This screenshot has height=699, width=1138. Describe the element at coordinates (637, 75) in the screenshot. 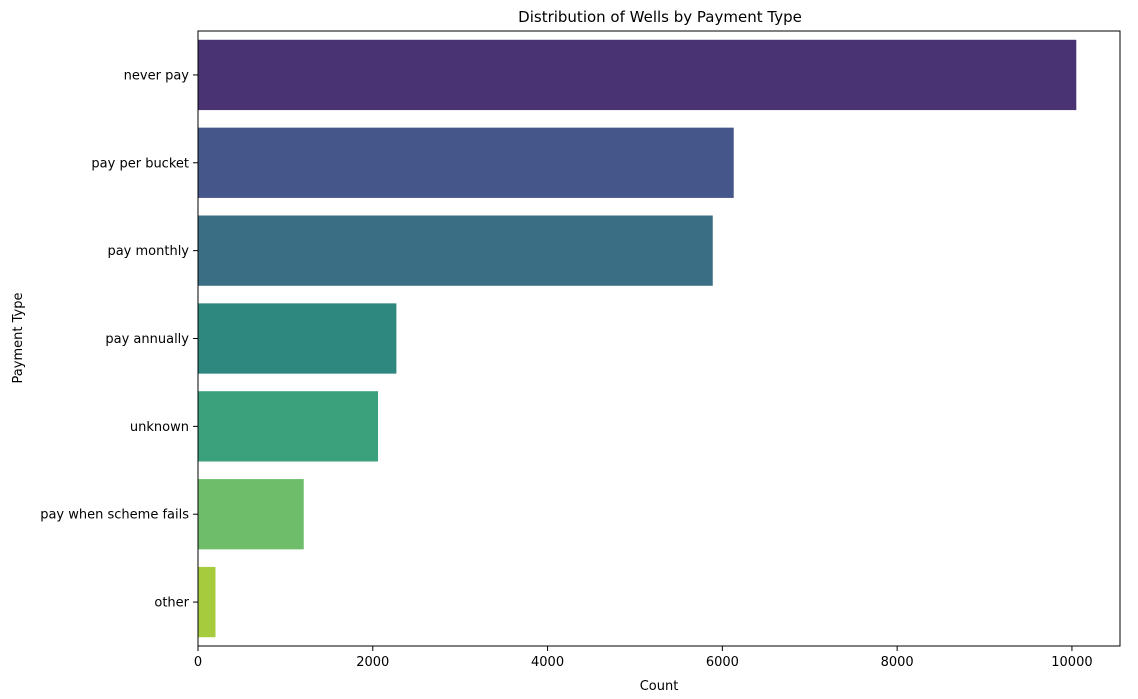

I see `bar-never-pay` at that location.